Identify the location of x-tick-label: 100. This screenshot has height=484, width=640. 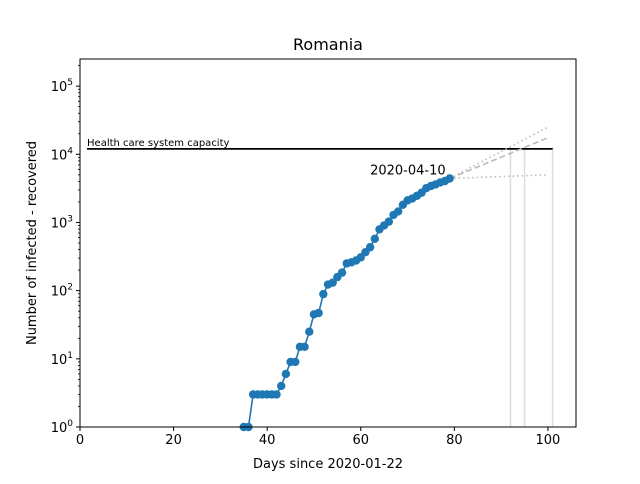
(548, 440).